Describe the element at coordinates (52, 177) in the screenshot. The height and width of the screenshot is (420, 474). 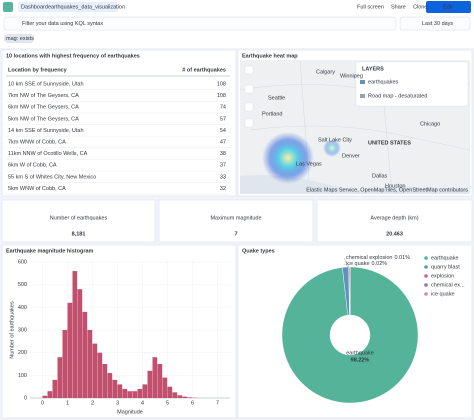
I see `cell: 55 km S of Whites City, New Mexico` at that location.